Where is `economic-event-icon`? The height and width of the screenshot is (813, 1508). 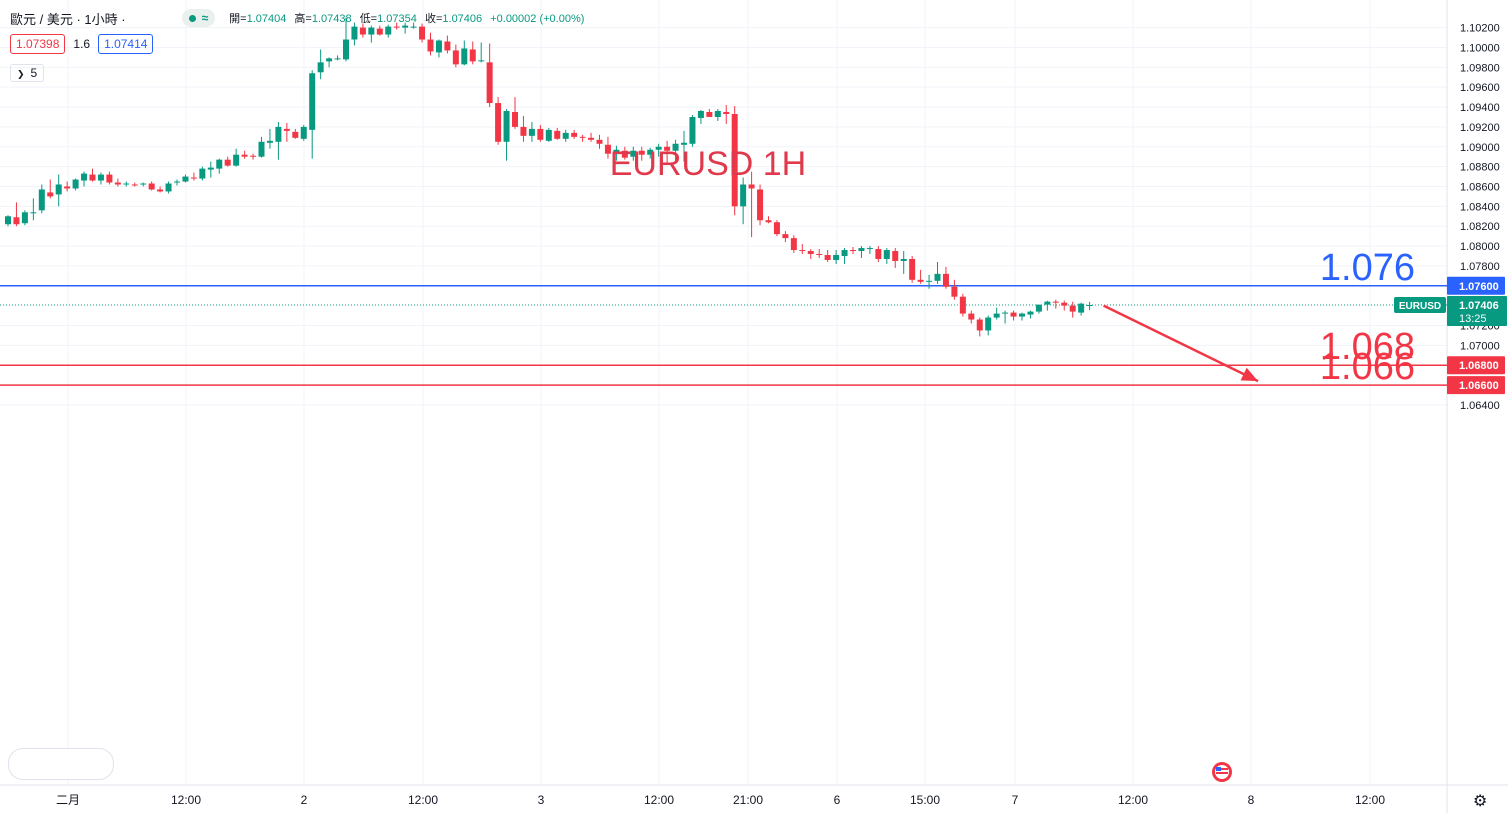 economic-event-icon is located at coordinates (1222, 772).